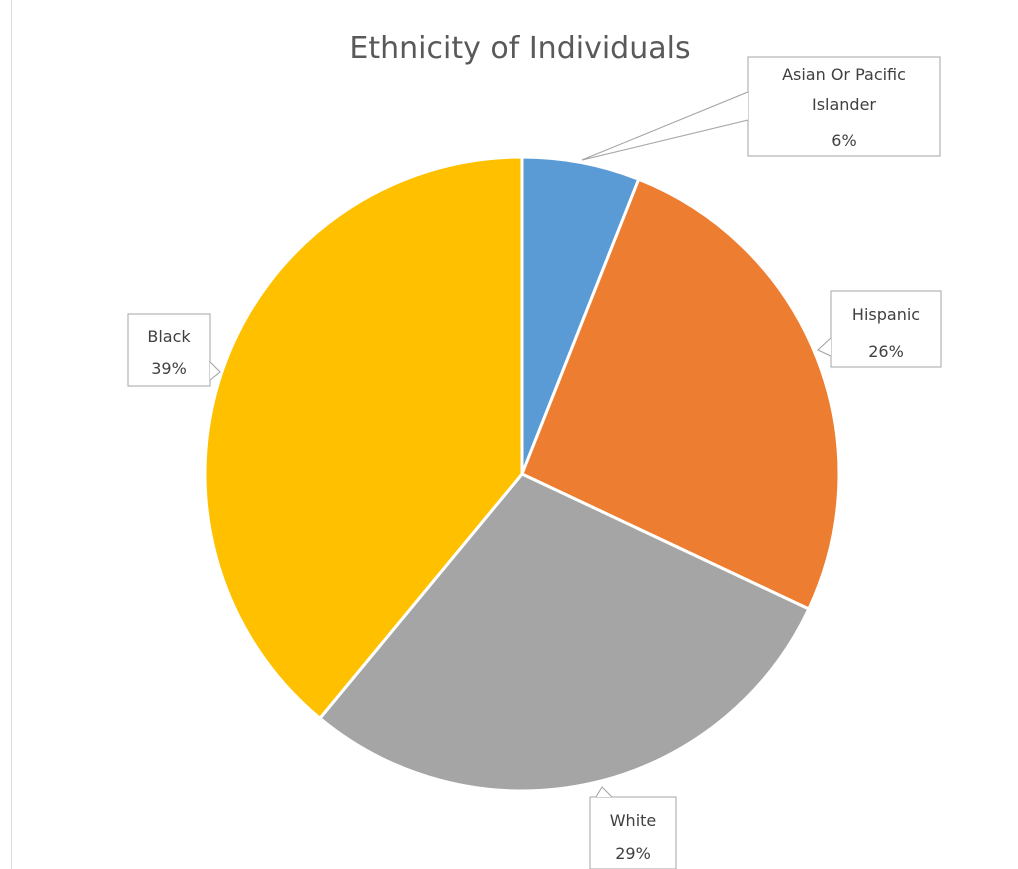  Describe the element at coordinates (886, 351) in the screenshot. I see `data-label-percent-hispanic: 26%` at that location.